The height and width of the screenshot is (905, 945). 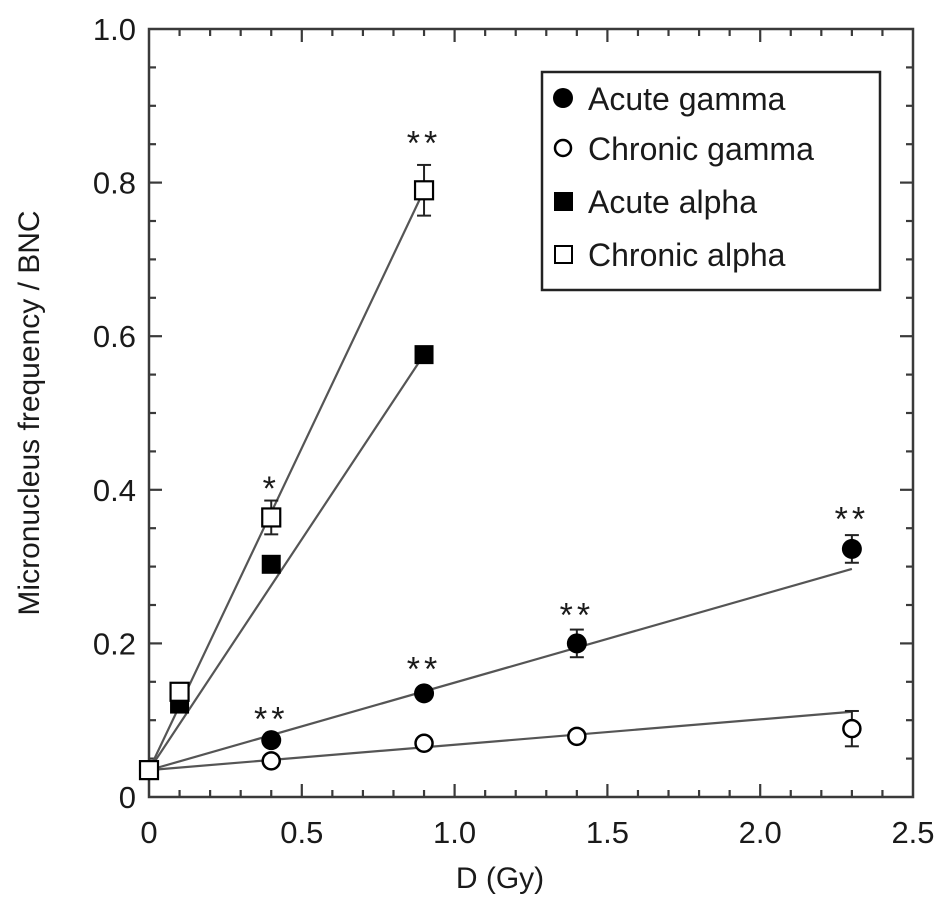 I want to click on x-axis-tick-labels: 0 0.5 1.0 1.5 2.0 2.5, so click(x=537, y=832).